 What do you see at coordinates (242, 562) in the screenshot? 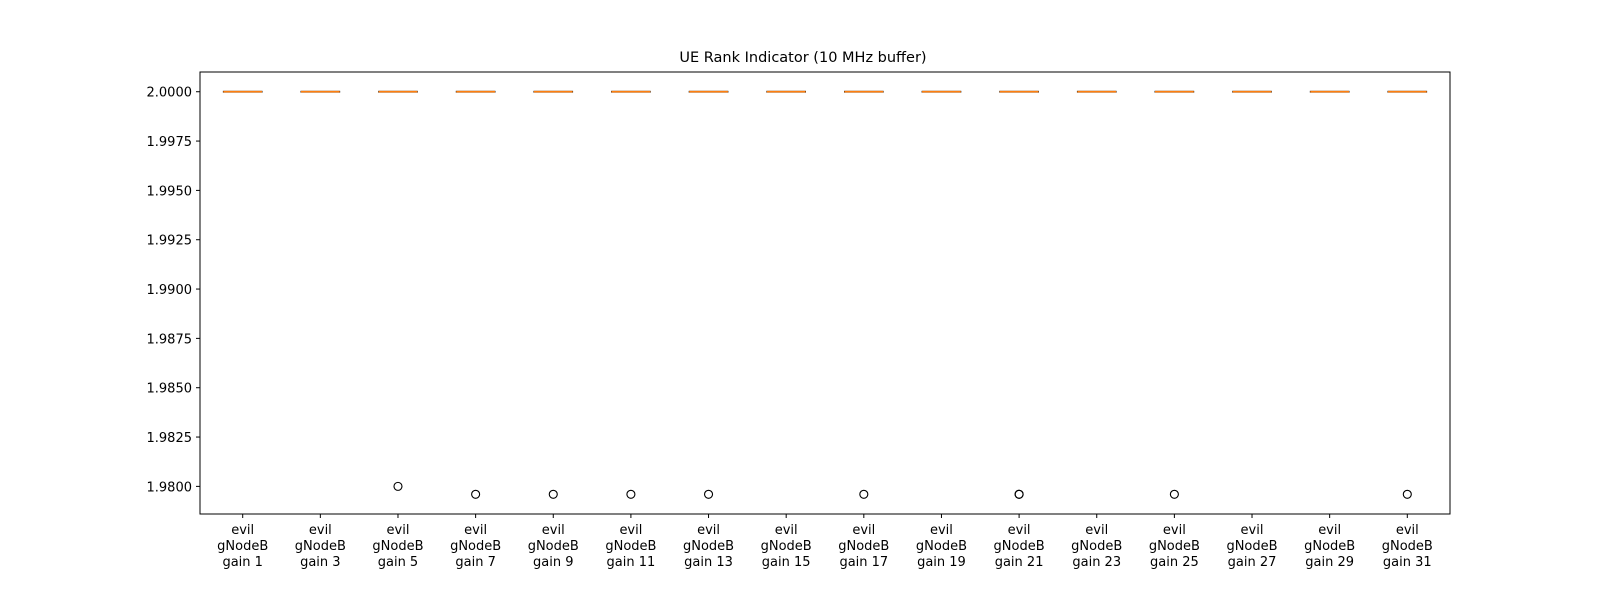
I see `x-tick-label-line: gain 1` at bounding box center [242, 562].